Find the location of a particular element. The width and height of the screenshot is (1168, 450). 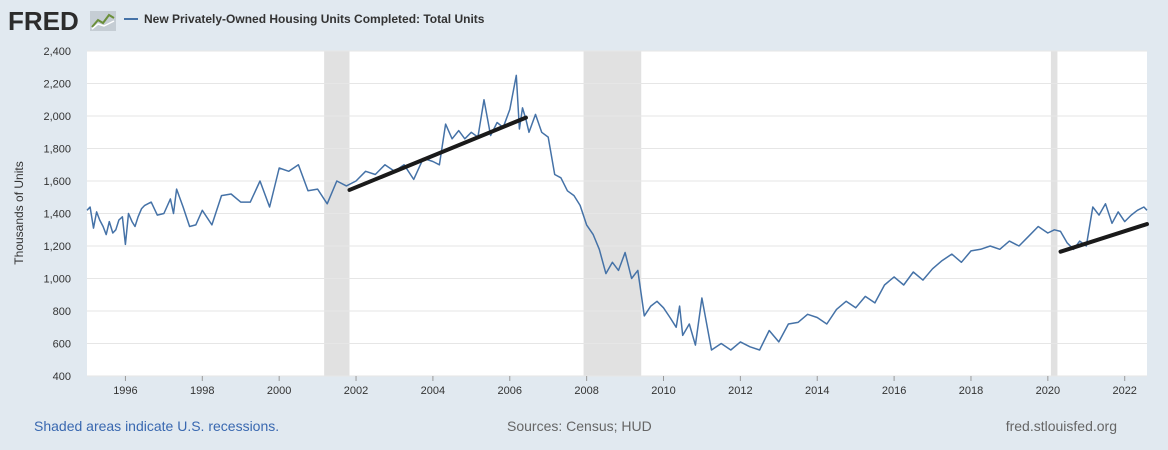

y-tick-label: 1,800 is located at coordinates (57, 150).